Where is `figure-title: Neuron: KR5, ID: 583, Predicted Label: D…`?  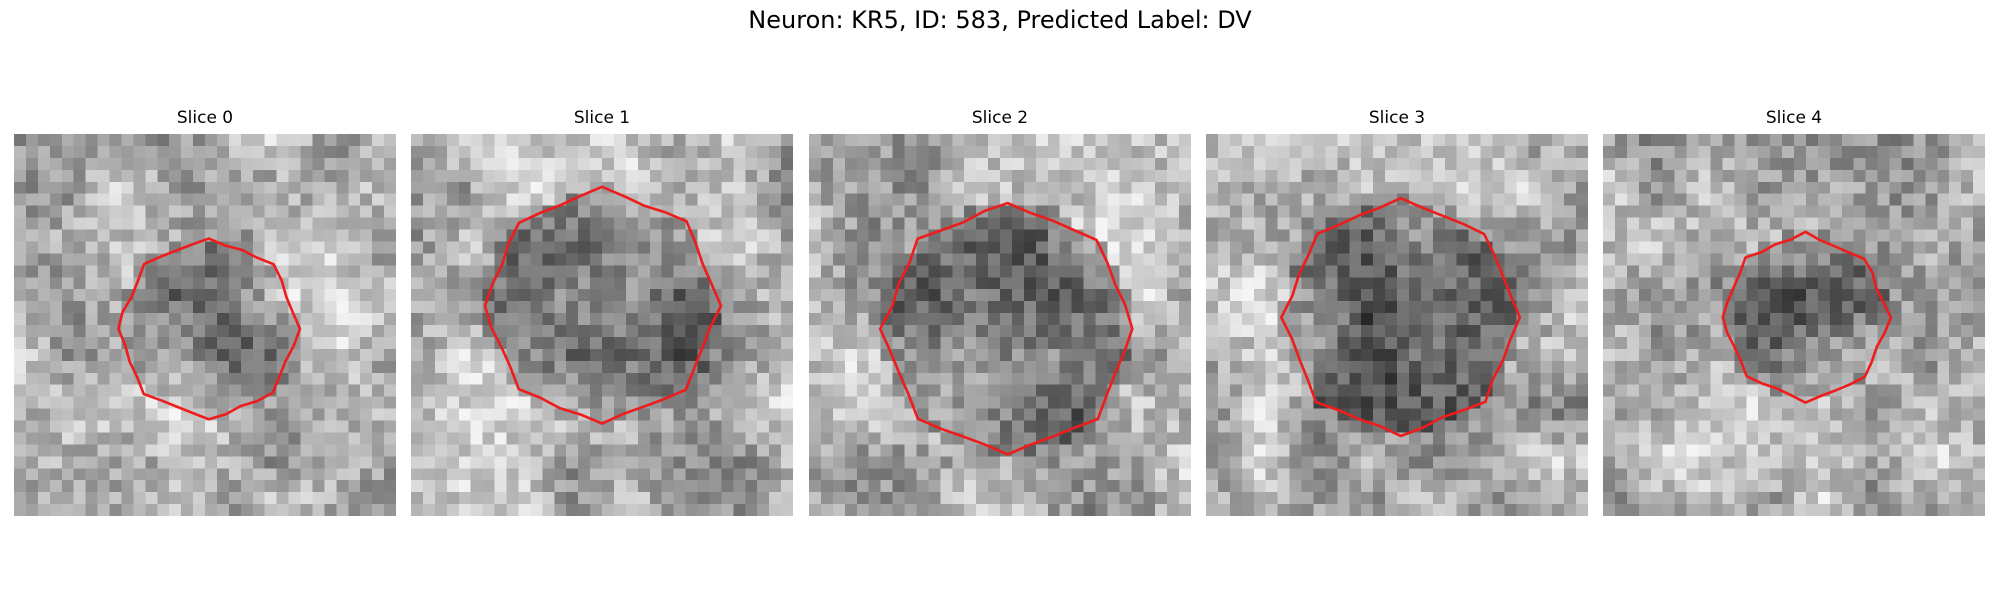 figure-title: Neuron: KR5, ID: 583, Predicted Label: D… is located at coordinates (1000, 20).